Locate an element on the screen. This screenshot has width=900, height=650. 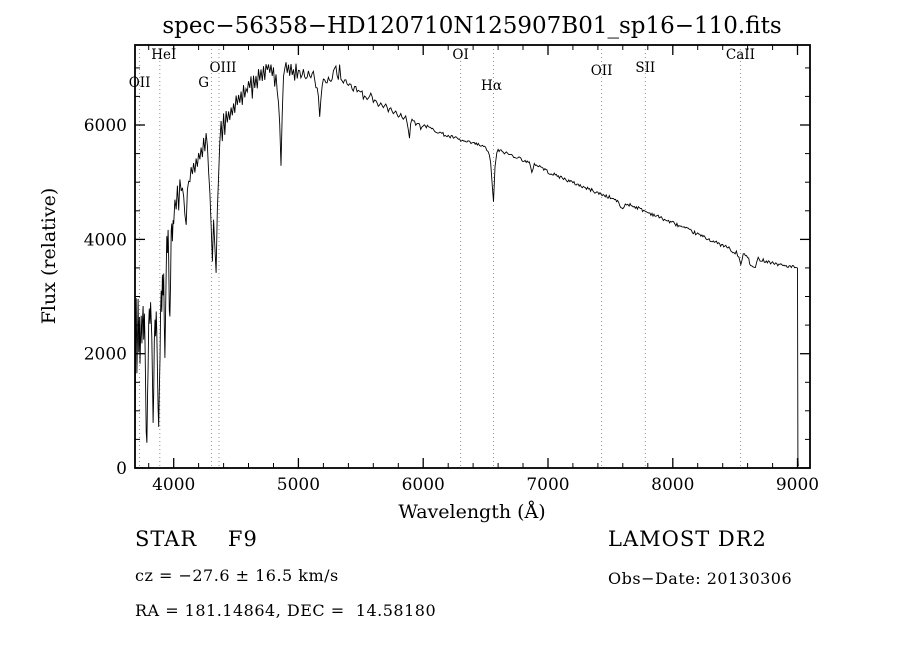
y-tick-label: 6000 is located at coordinates (105, 126).